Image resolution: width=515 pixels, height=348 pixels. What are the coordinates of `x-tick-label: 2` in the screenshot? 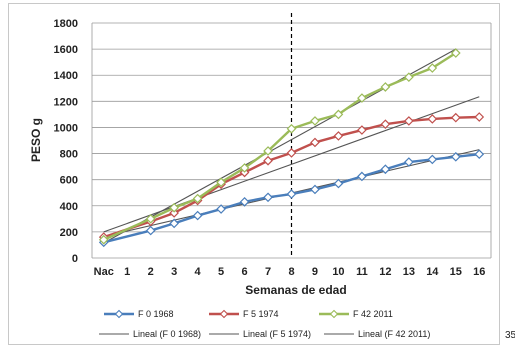 It's located at (151, 272).